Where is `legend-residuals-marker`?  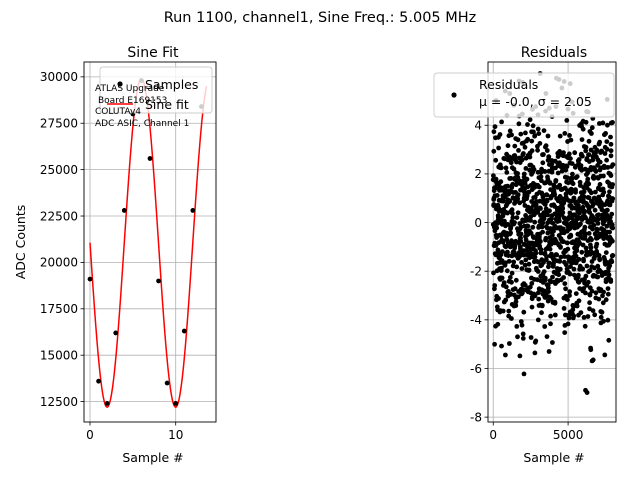 legend-residuals-marker is located at coordinates (454, 95).